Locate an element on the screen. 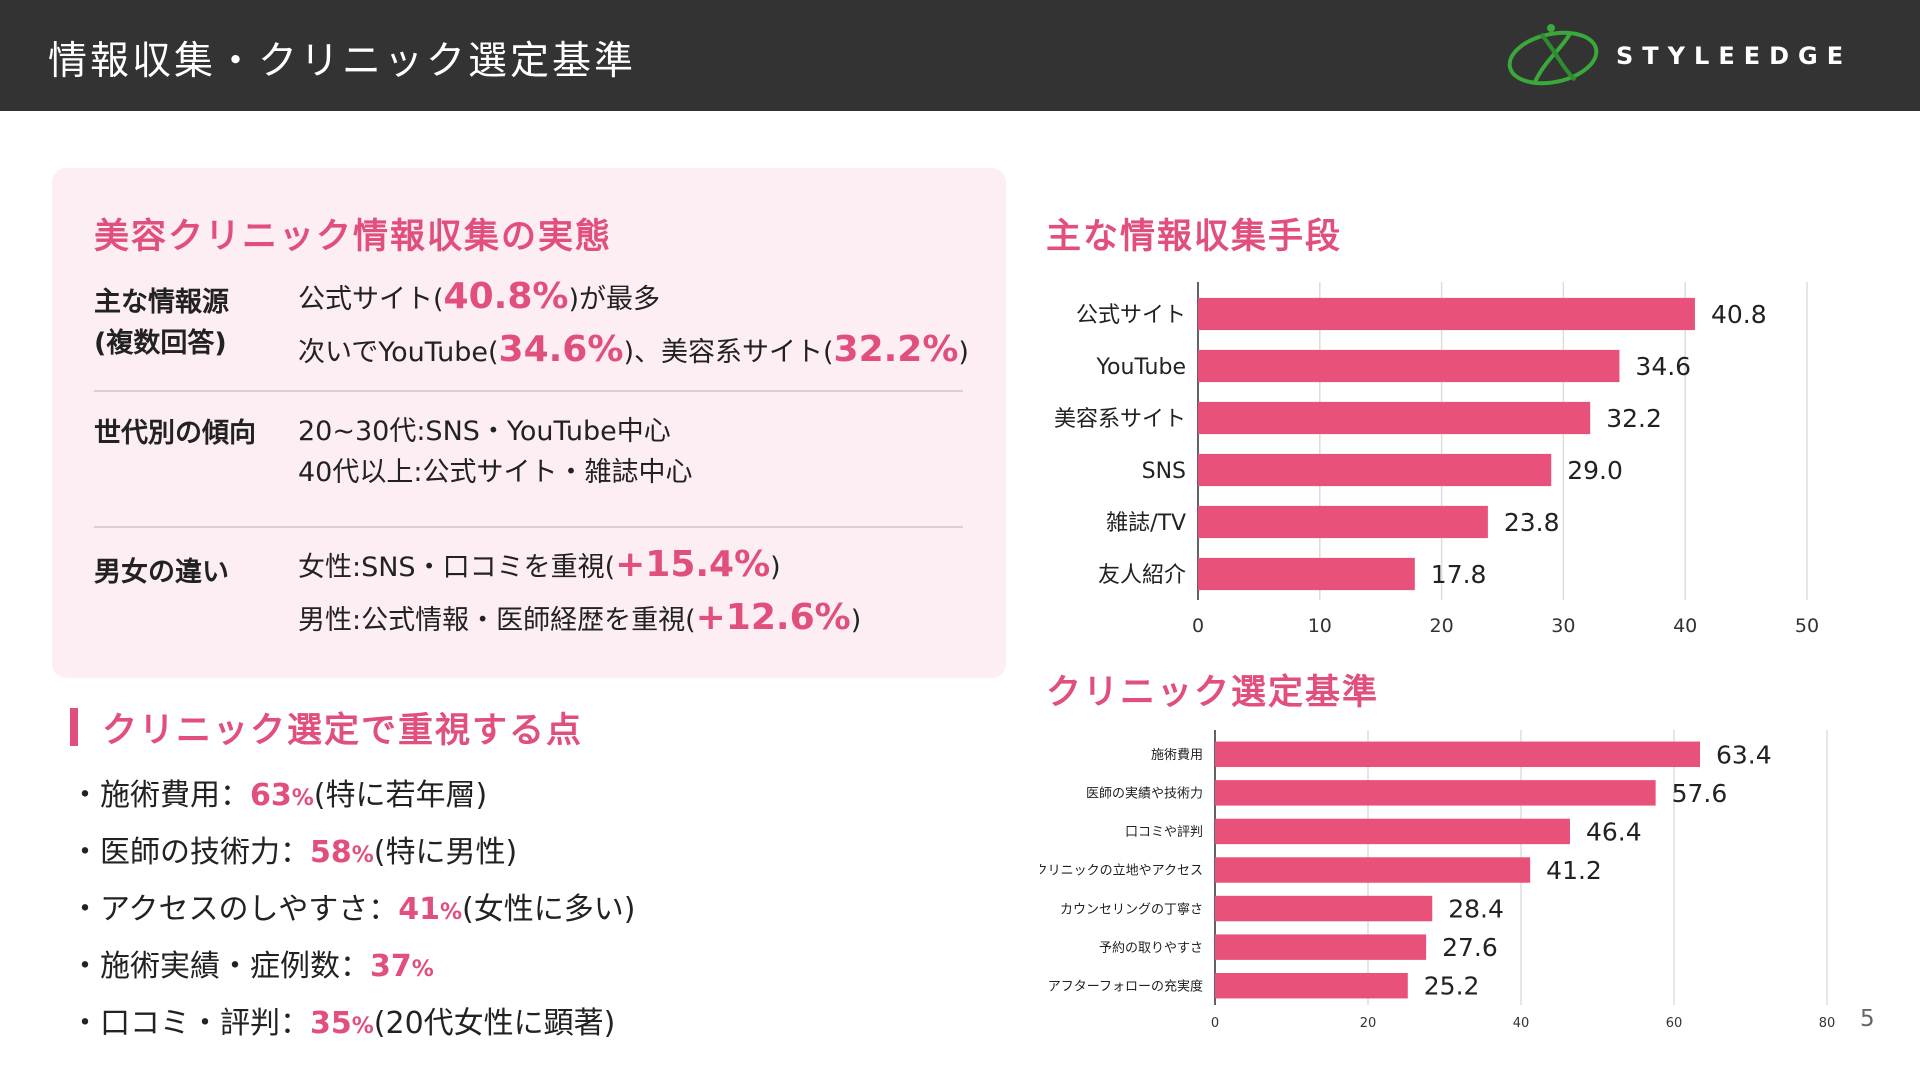  page-title: 情報収集・クリニック選定基準 is located at coordinates (342, 61).